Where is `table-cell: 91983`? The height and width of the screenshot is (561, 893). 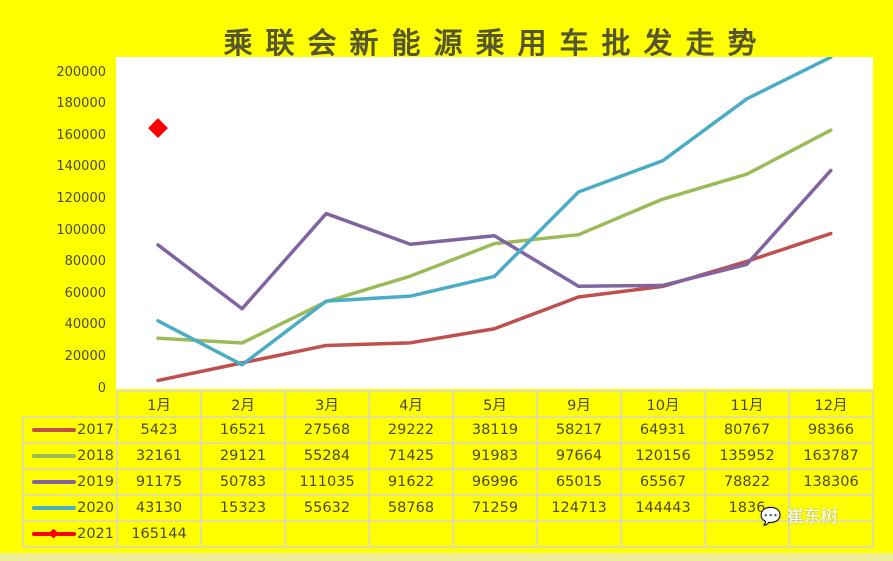 table-cell: 91983 is located at coordinates (495, 456).